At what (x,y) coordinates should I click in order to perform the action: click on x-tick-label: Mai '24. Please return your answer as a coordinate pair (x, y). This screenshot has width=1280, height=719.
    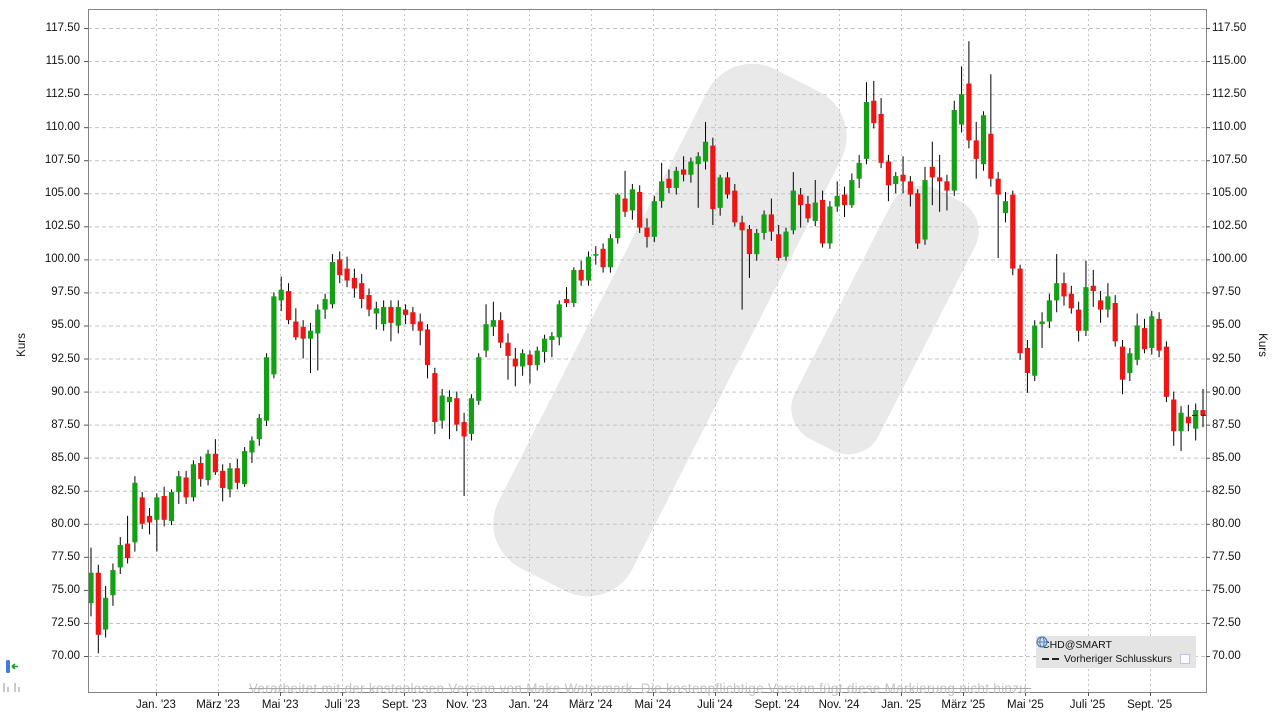
    Looking at the image, I should click on (653, 705).